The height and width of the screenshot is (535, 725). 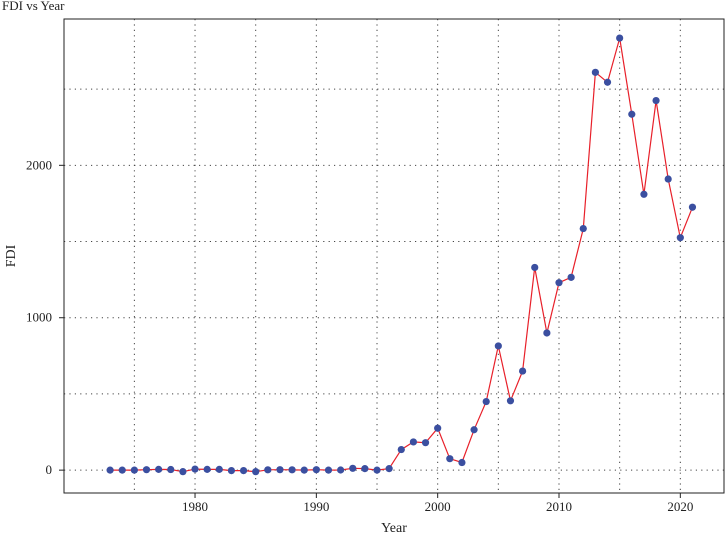 What do you see at coordinates (33, 6) in the screenshot?
I see `chart-title: FDI vs Year` at bounding box center [33, 6].